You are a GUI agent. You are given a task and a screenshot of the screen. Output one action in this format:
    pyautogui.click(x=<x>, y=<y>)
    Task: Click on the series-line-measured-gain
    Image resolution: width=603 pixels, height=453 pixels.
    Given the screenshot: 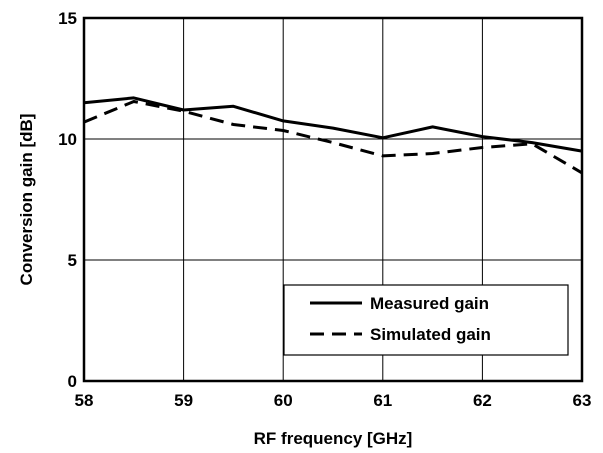 What is the action you would take?
    pyautogui.click(x=333, y=124)
    